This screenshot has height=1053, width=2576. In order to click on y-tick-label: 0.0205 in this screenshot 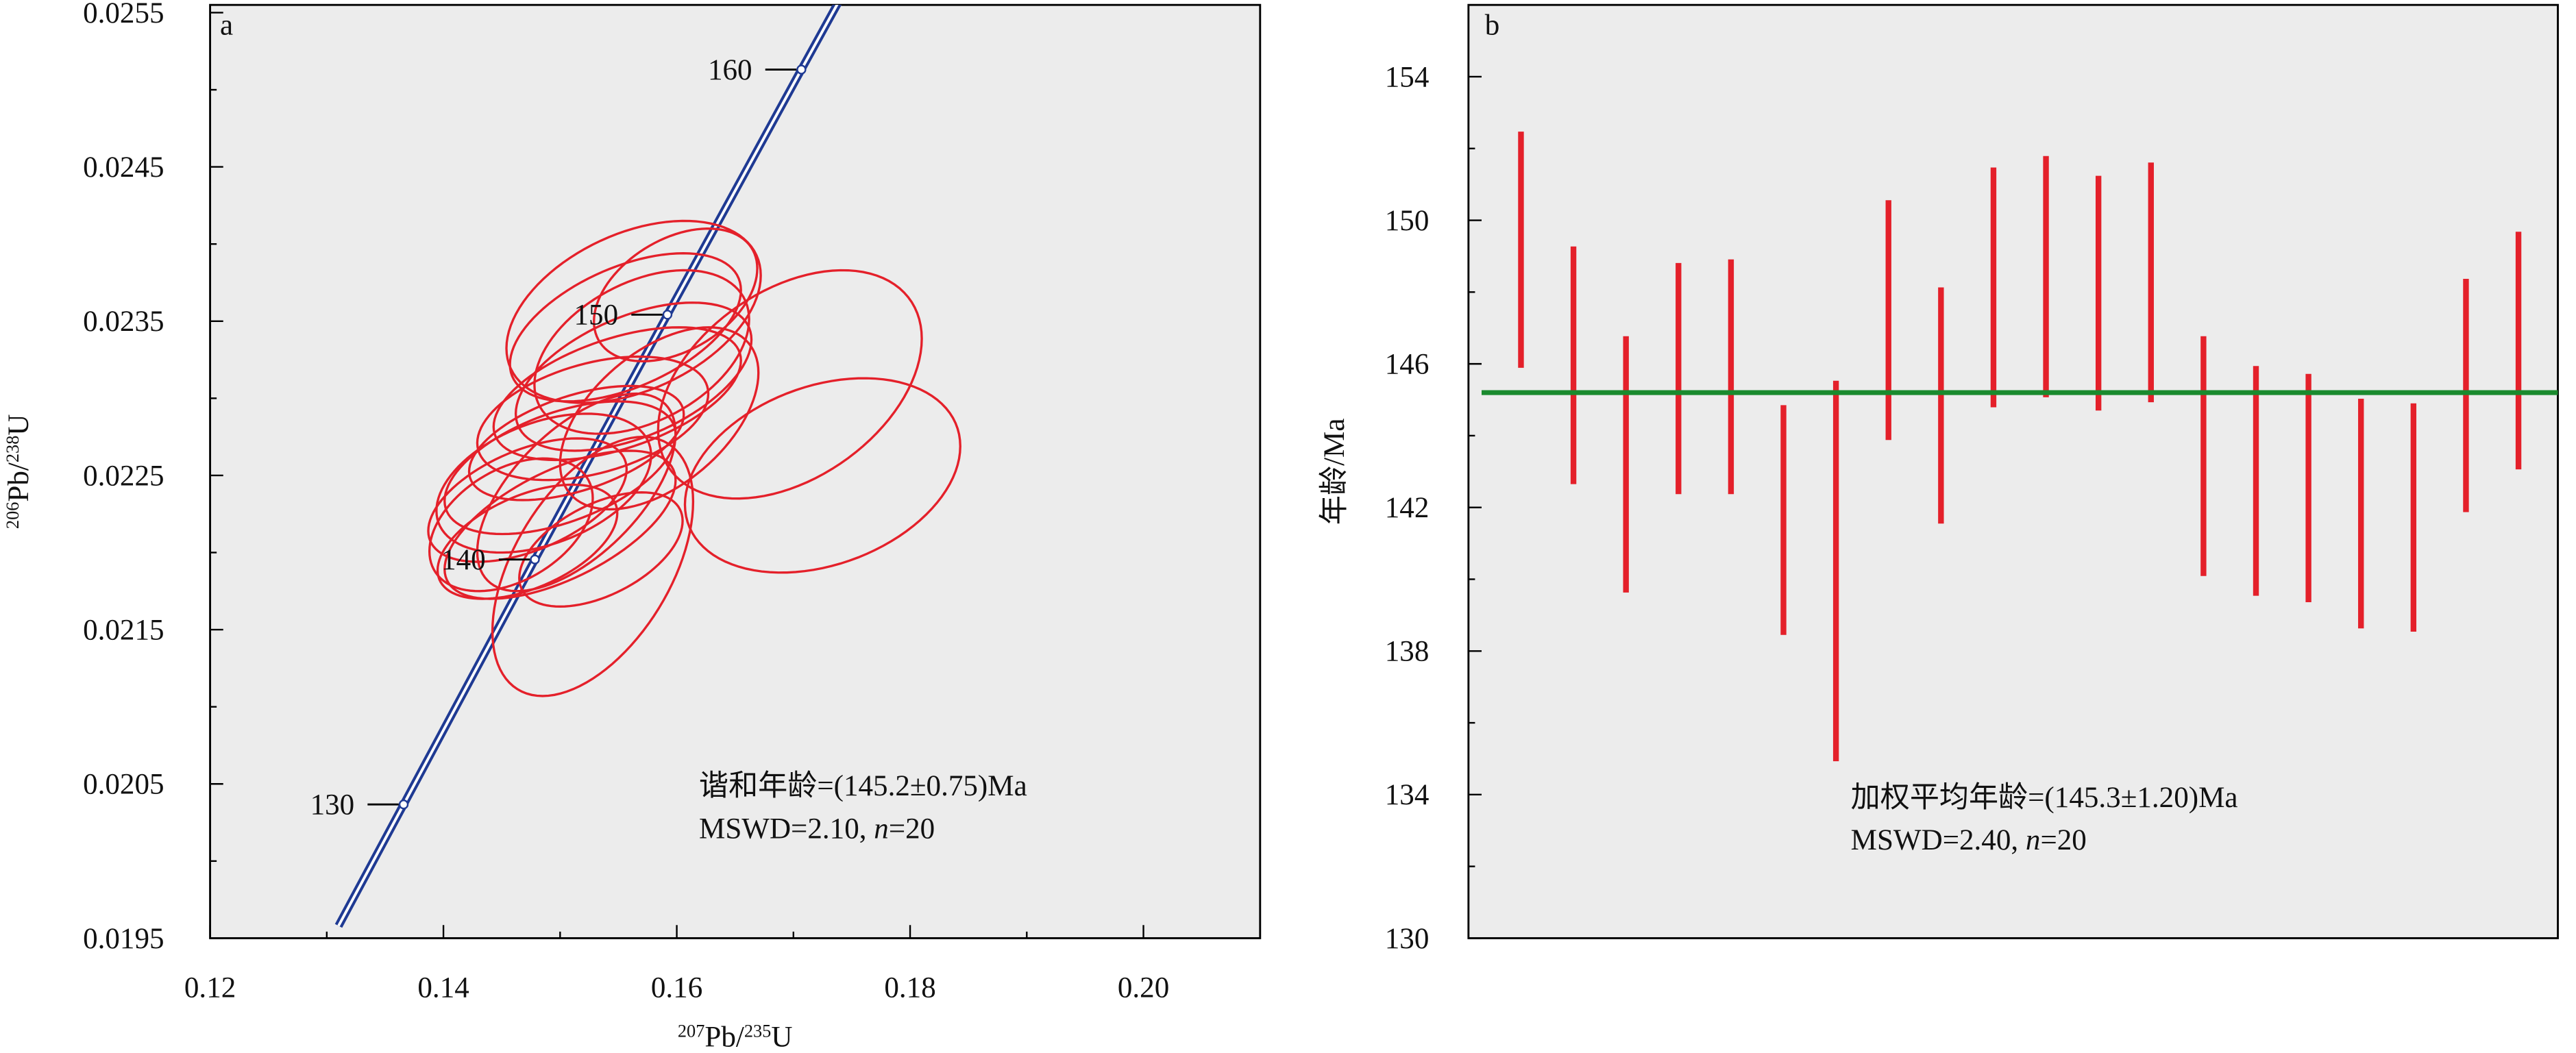, I will do `click(124, 785)`.